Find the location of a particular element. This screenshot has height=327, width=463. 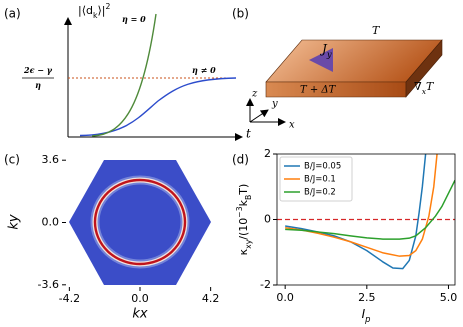

y-label: |⟨dk⟩|2 is located at coordinates (94, 11).